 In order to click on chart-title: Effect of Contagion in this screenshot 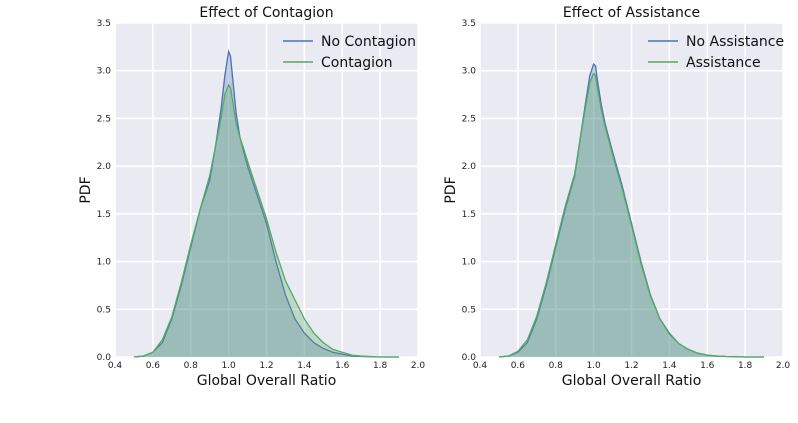, I will do `click(266, 13)`.